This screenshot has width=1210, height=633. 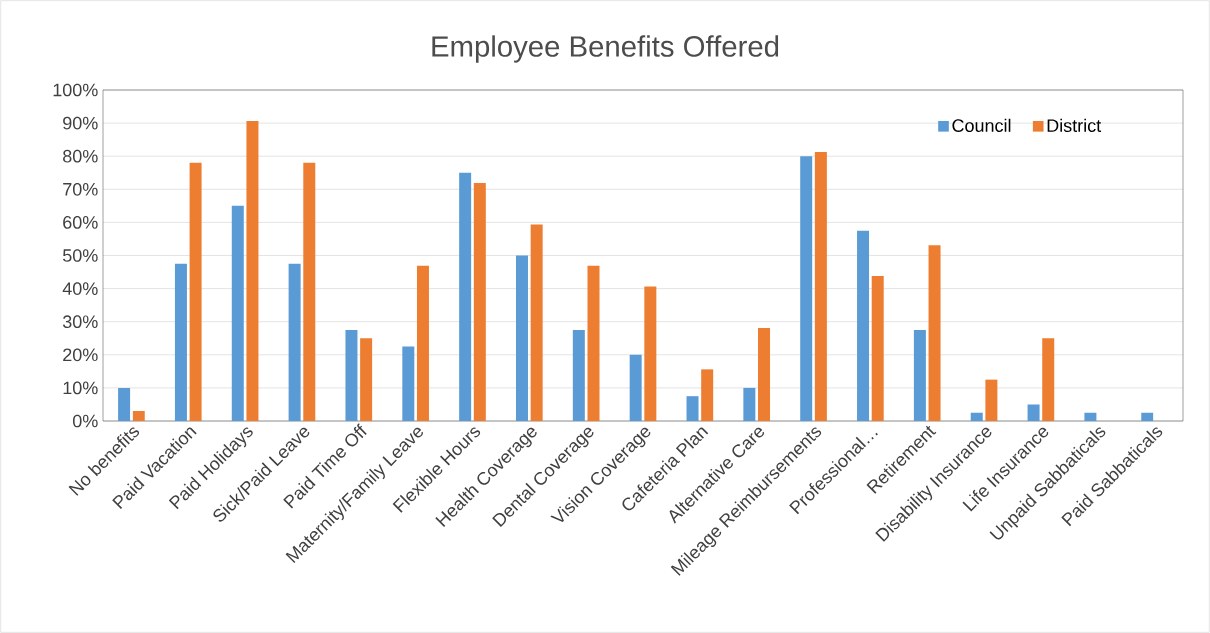 I want to click on y-tick-label: 70%, so click(x=80, y=189).